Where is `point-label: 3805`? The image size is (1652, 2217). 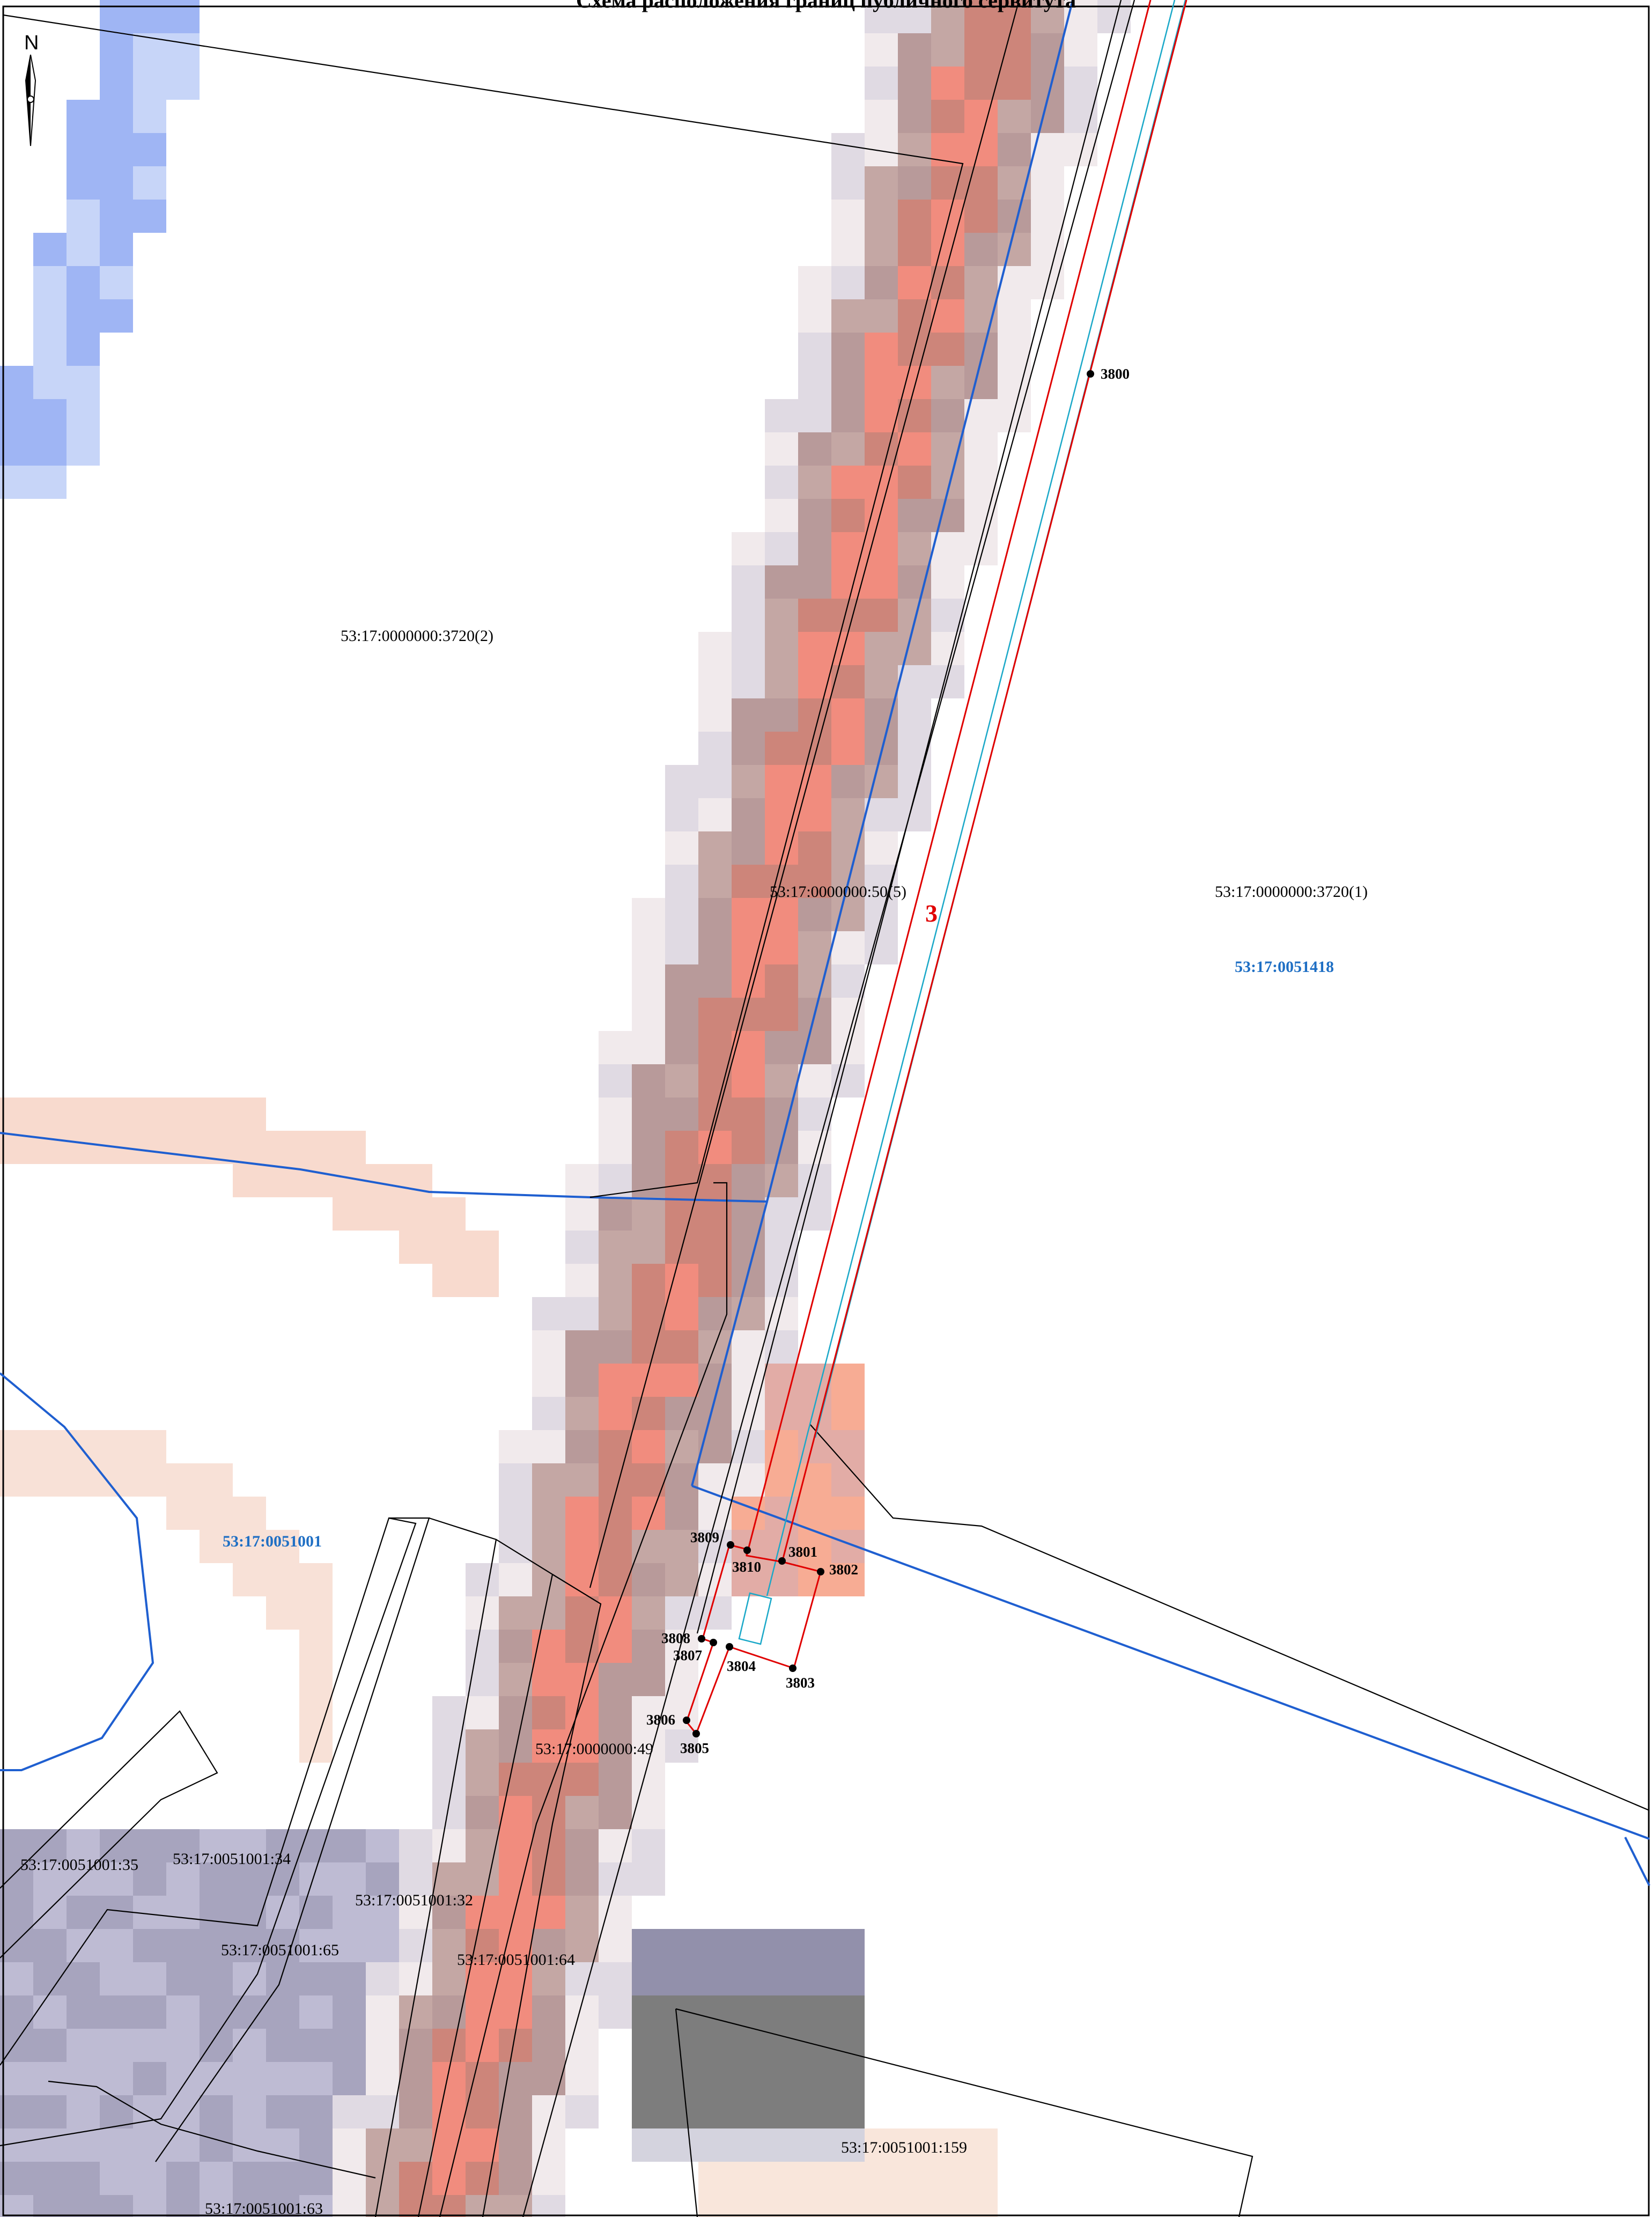 point-label: 3805 is located at coordinates (694, 1748).